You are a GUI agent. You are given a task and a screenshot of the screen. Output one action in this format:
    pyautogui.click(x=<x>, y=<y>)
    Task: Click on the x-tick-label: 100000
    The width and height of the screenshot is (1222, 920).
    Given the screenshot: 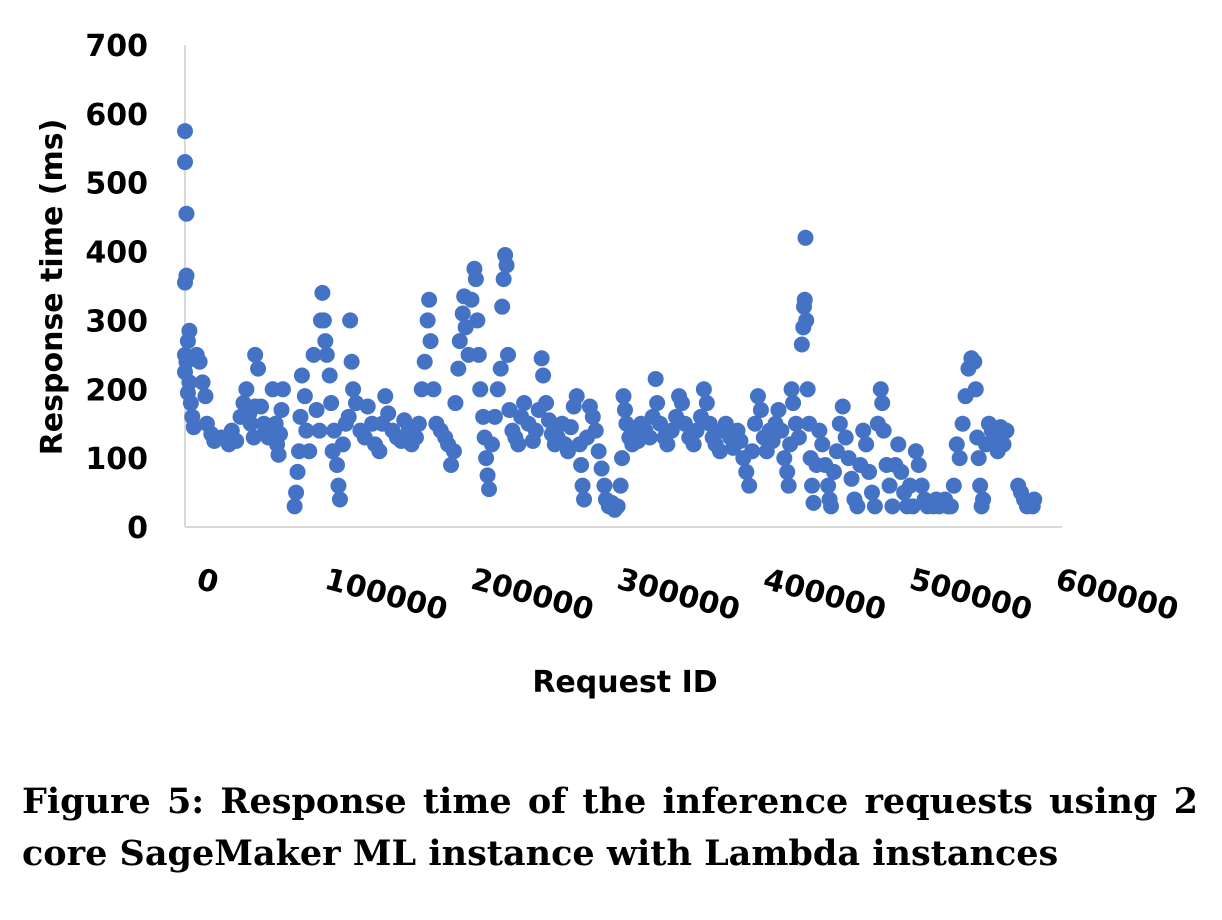 What is the action you would take?
    pyautogui.click(x=386, y=595)
    